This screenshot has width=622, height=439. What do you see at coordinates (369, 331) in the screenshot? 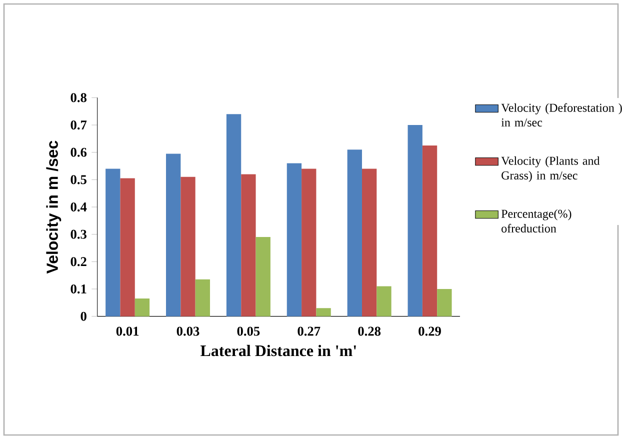
I see `x-tick-label: 0.28` at bounding box center [369, 331].